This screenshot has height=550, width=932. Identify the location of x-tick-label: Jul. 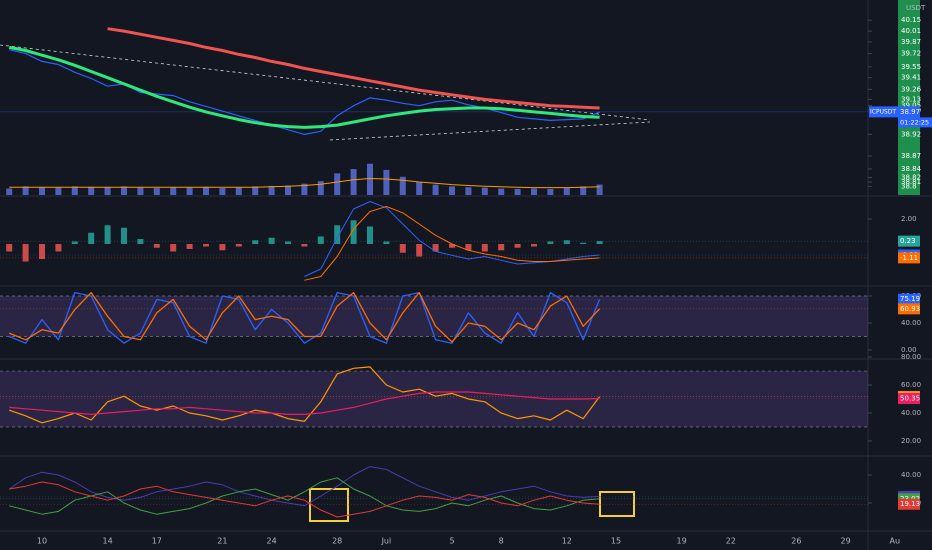
(386, 541).